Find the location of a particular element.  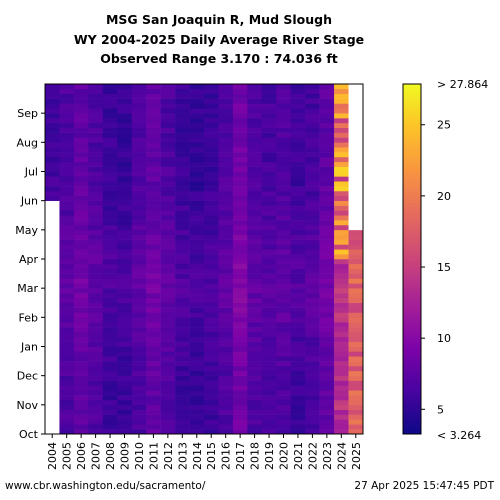

y-tick-label: Mar is located at coordinates (27, 288).